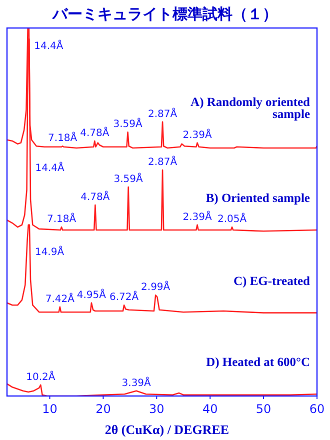  I want to click on annotation: 3.39Å, so click(137, 382).